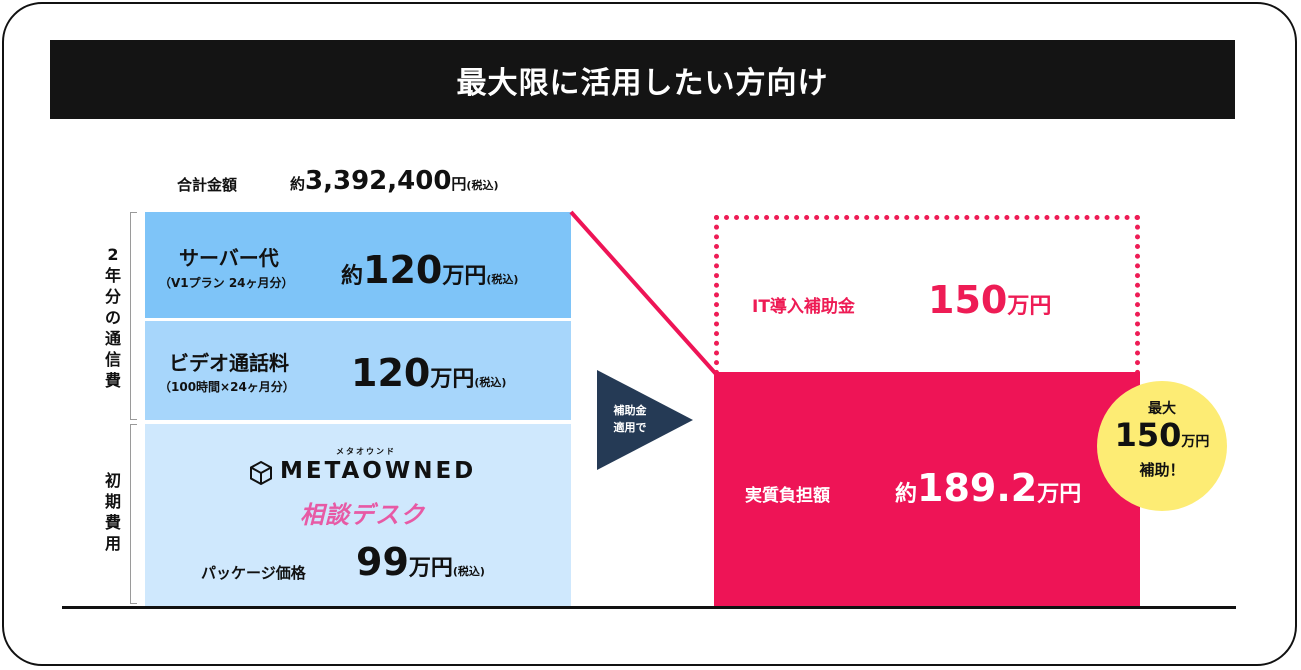 The width and height of the screenshot is (1301, 670). What do you see at coordinates (391, 373) in the screenshot?
I see `video-call-amount: 120` at bounding box center [391, 373].